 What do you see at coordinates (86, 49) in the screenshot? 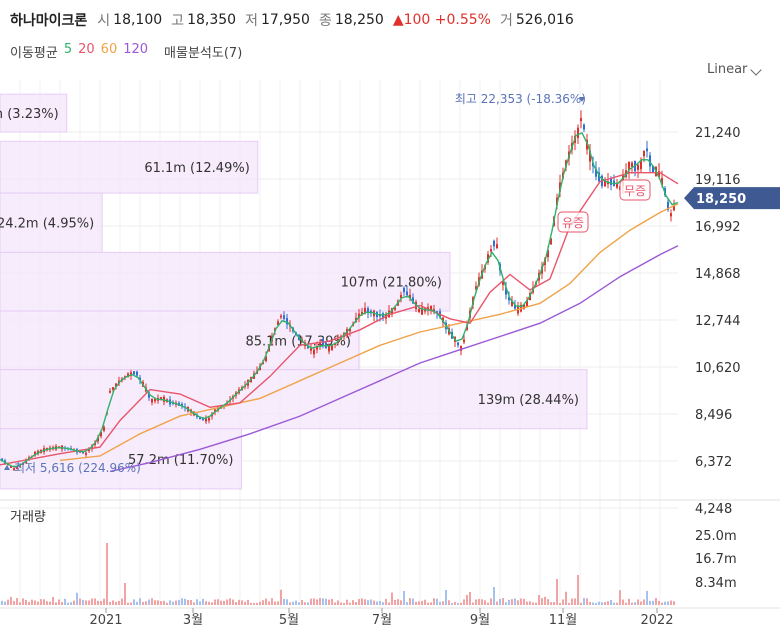
I see `ma20-period: 20` at bounding box center [86, 49].